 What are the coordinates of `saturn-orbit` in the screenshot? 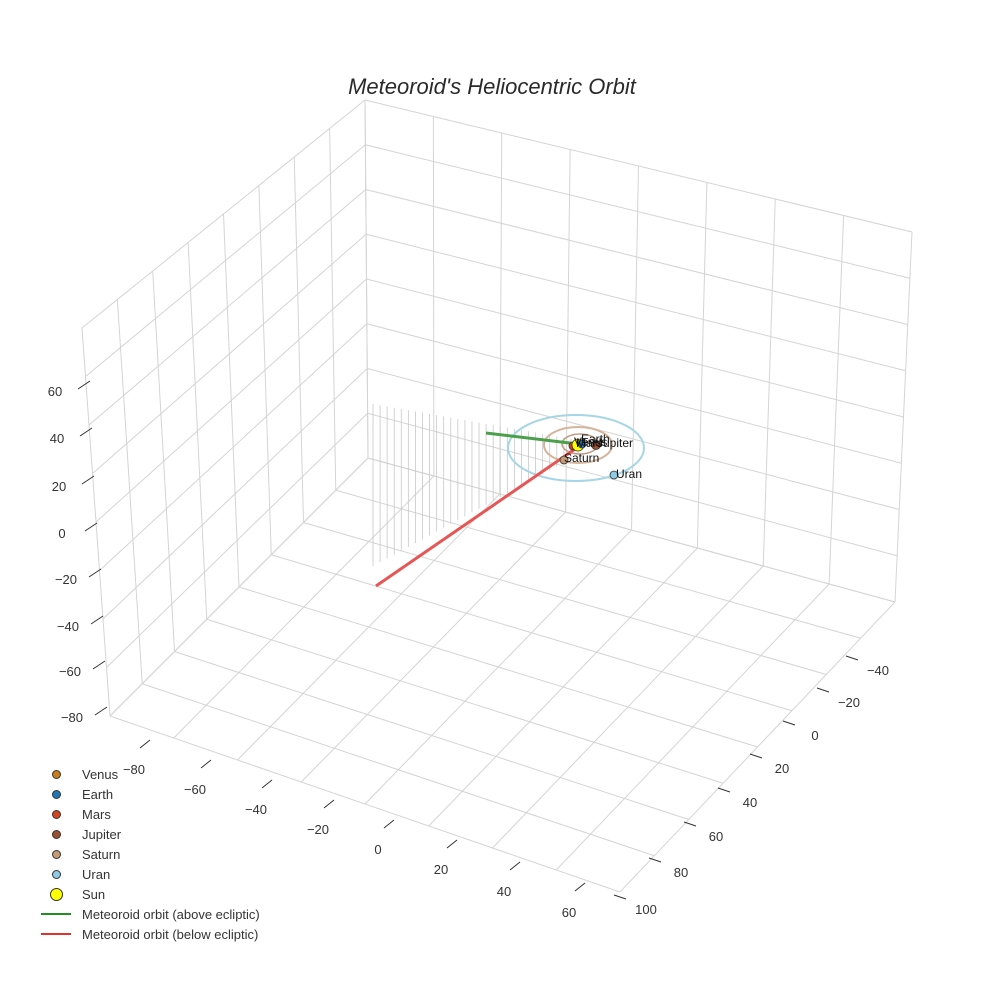 It's located at (578, 445).